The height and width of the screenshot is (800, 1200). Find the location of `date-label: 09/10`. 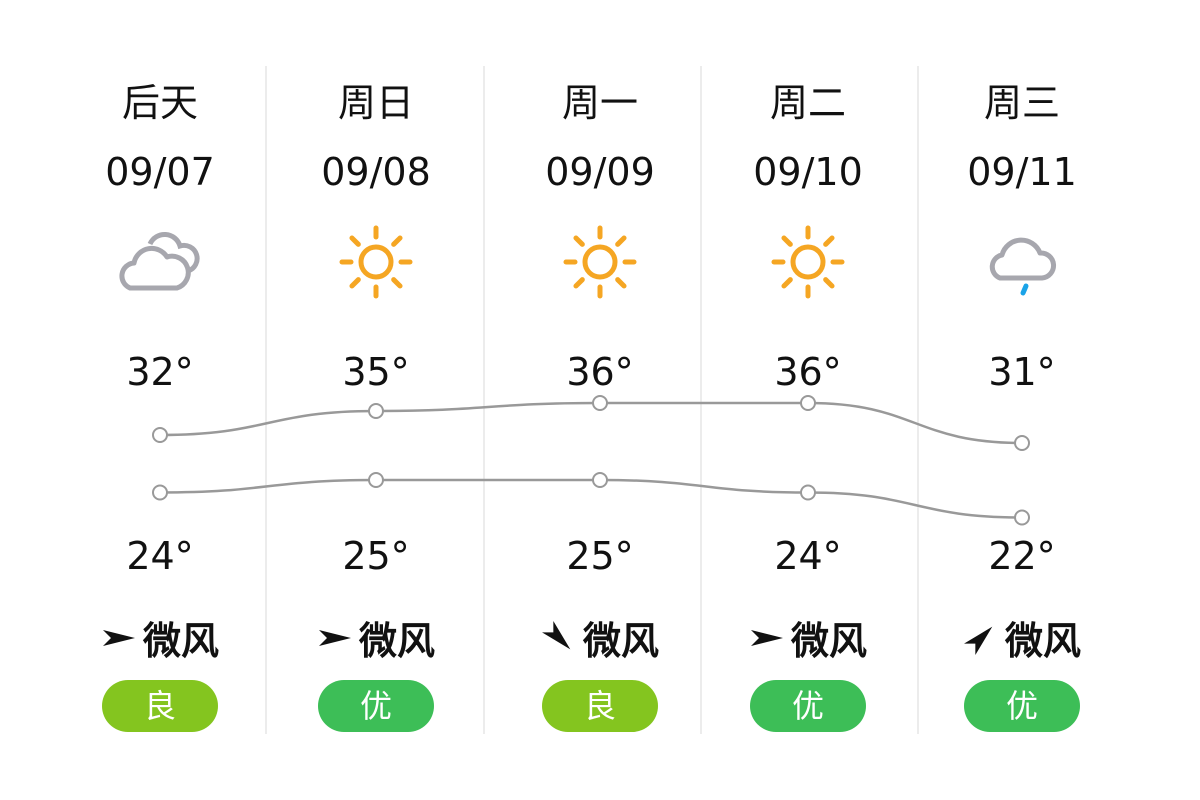

date-label: 09/10 is located at coordinates (808, 172).